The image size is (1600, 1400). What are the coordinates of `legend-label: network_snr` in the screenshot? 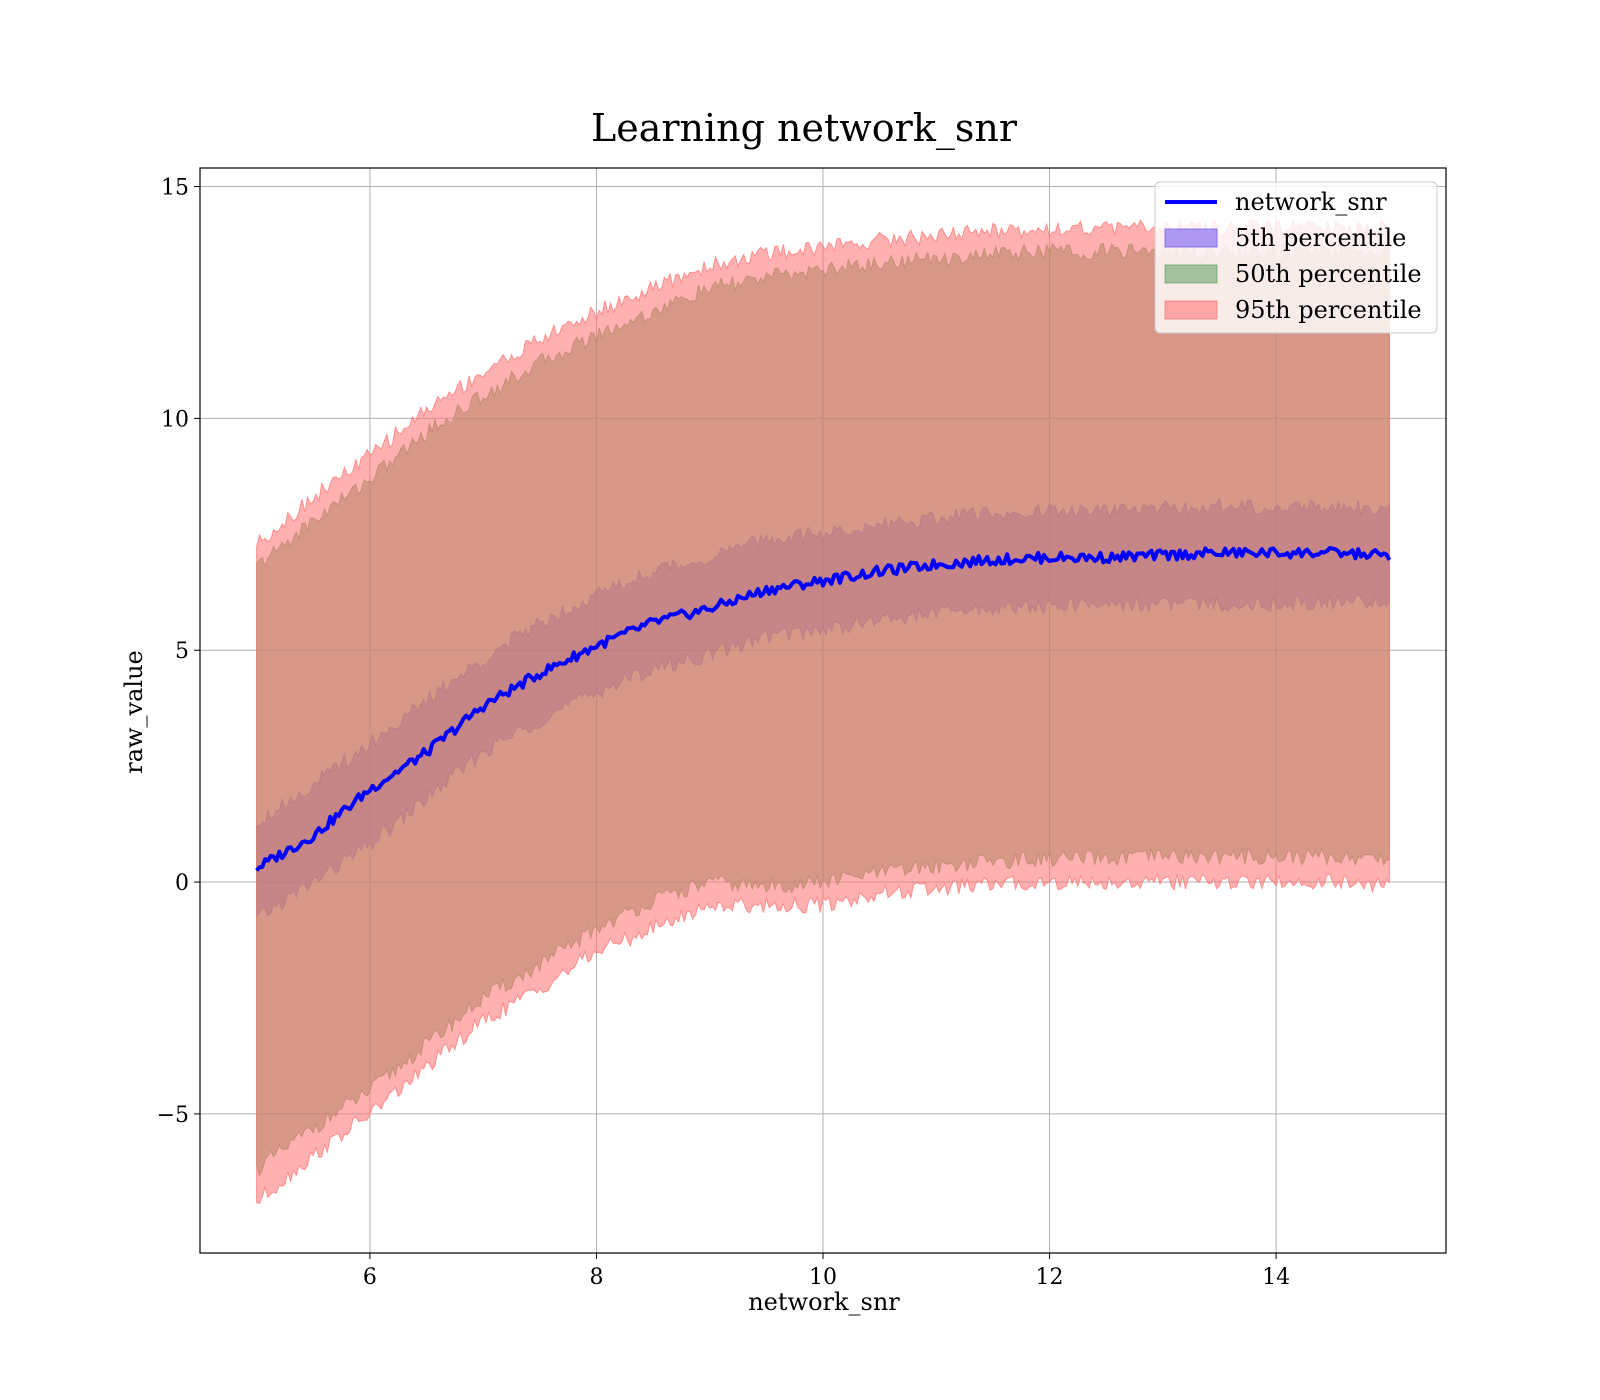 It's located at (1311, 202).